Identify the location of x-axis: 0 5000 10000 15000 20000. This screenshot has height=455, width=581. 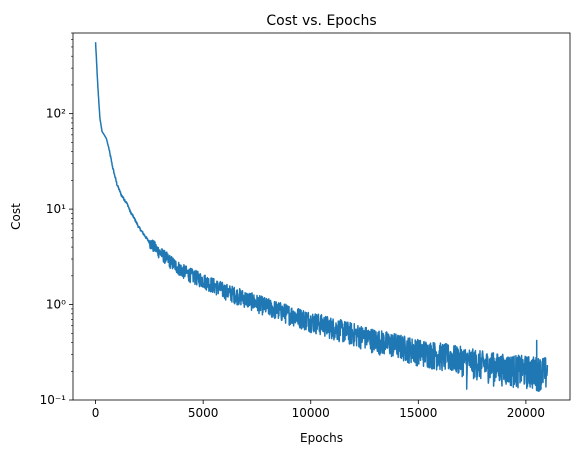
(318, 410).